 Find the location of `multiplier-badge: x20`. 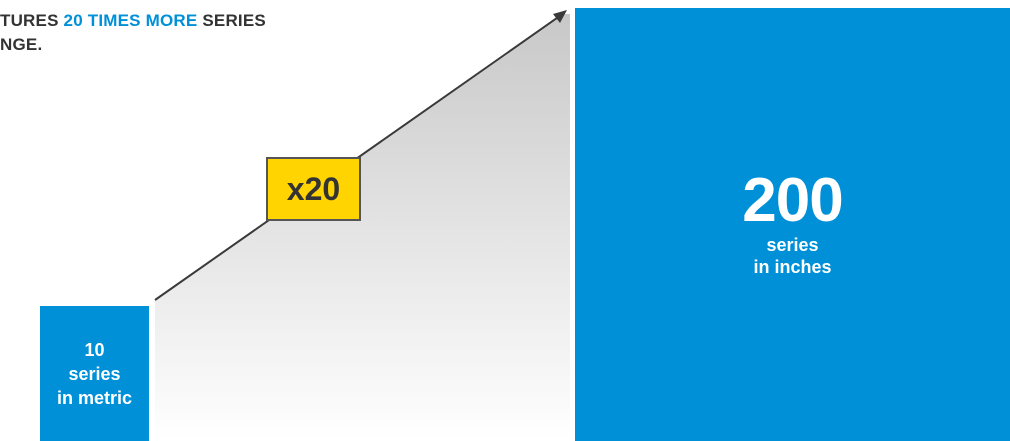

multiplier-badge: x20 is located at coordinates (313, 189).